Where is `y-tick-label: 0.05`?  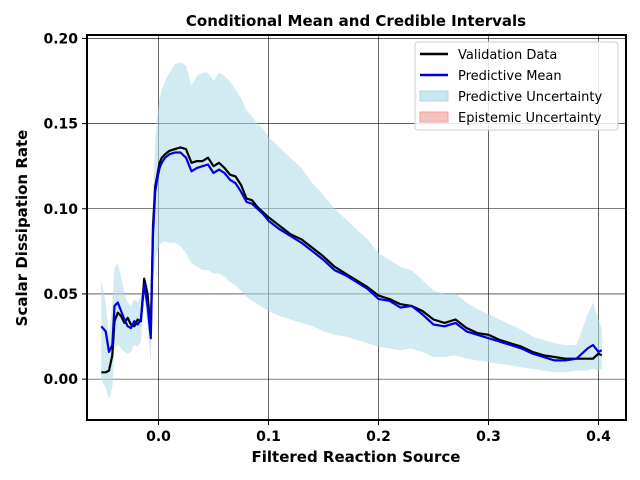 y-tick-label: 0.05 is located at coordinates (60, 295).